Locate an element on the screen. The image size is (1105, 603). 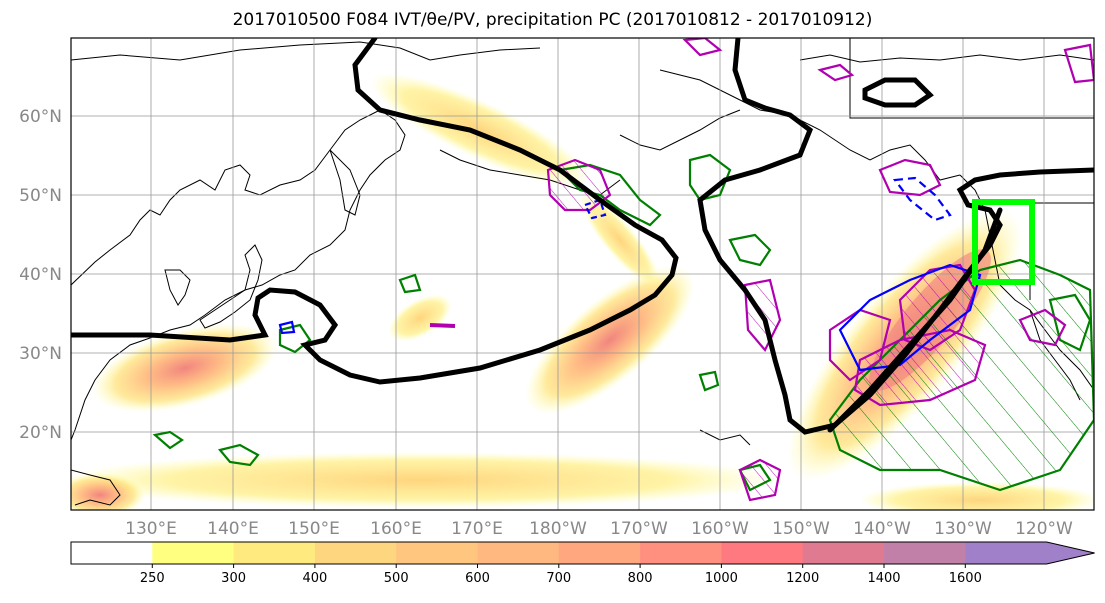
target-region-box is located at coordinates (1003, 242).